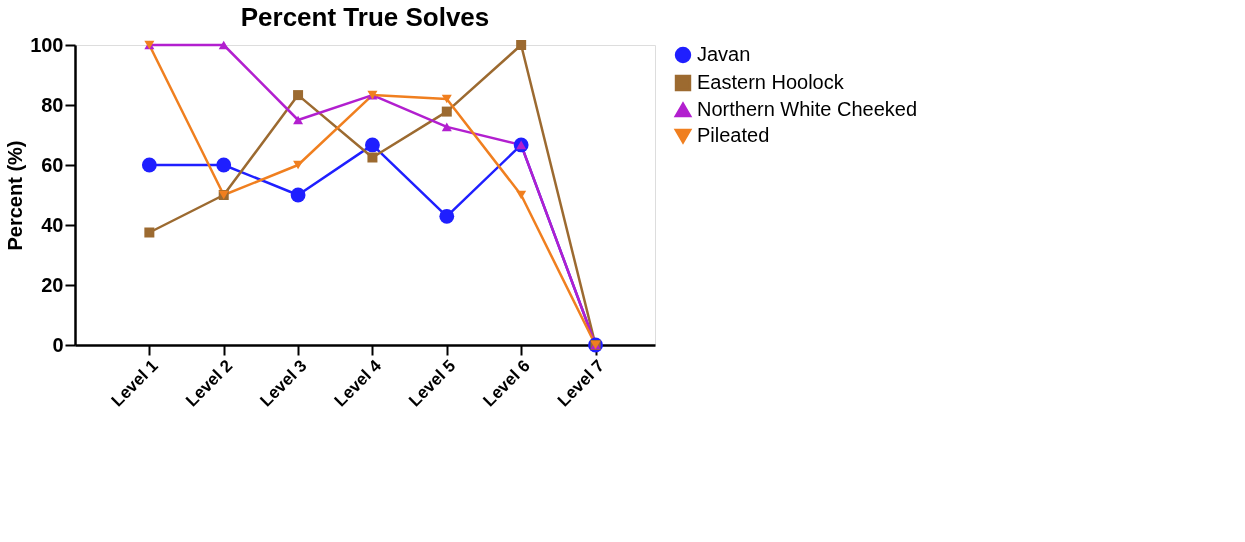 The width and height of the screenshot is (1245, 542). What do you see at coordinates (724, 54) in the screenshot?
I see `legend-label: Javan` at bounding box center [724, 54].